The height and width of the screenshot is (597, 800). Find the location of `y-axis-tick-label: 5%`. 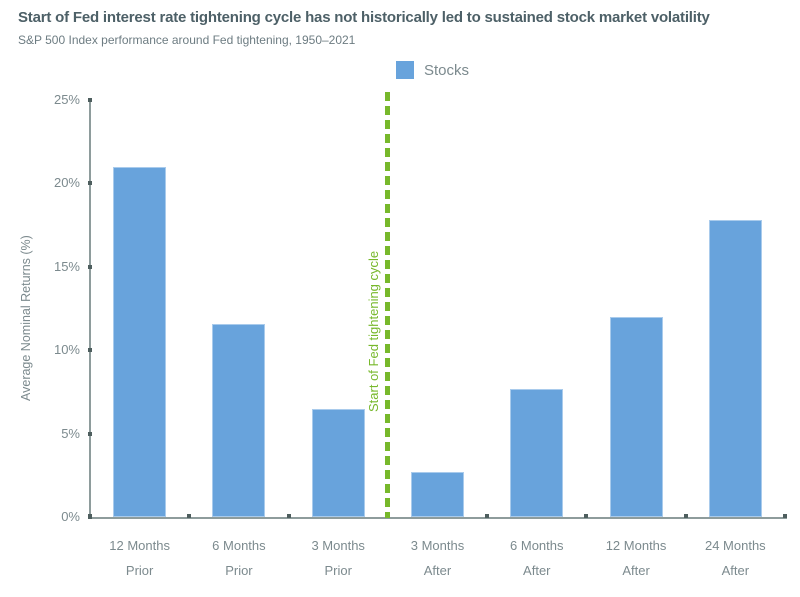

y-axis-tick-label: 5% is located at coordinates (70, 433).